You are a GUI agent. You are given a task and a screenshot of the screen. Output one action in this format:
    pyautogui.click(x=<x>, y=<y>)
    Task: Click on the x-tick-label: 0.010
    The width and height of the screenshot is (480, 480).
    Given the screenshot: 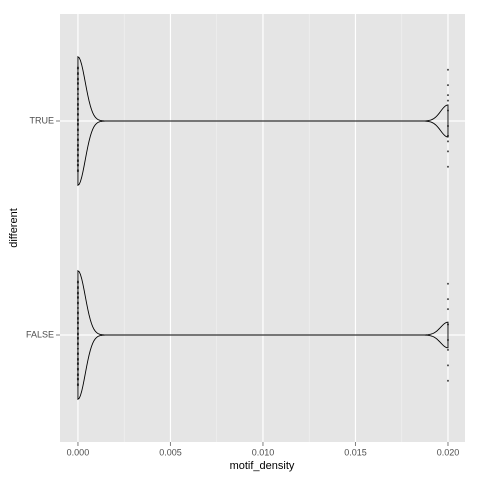 What is the action you would take?
    pyautogui.click(x=263, y=452)
    